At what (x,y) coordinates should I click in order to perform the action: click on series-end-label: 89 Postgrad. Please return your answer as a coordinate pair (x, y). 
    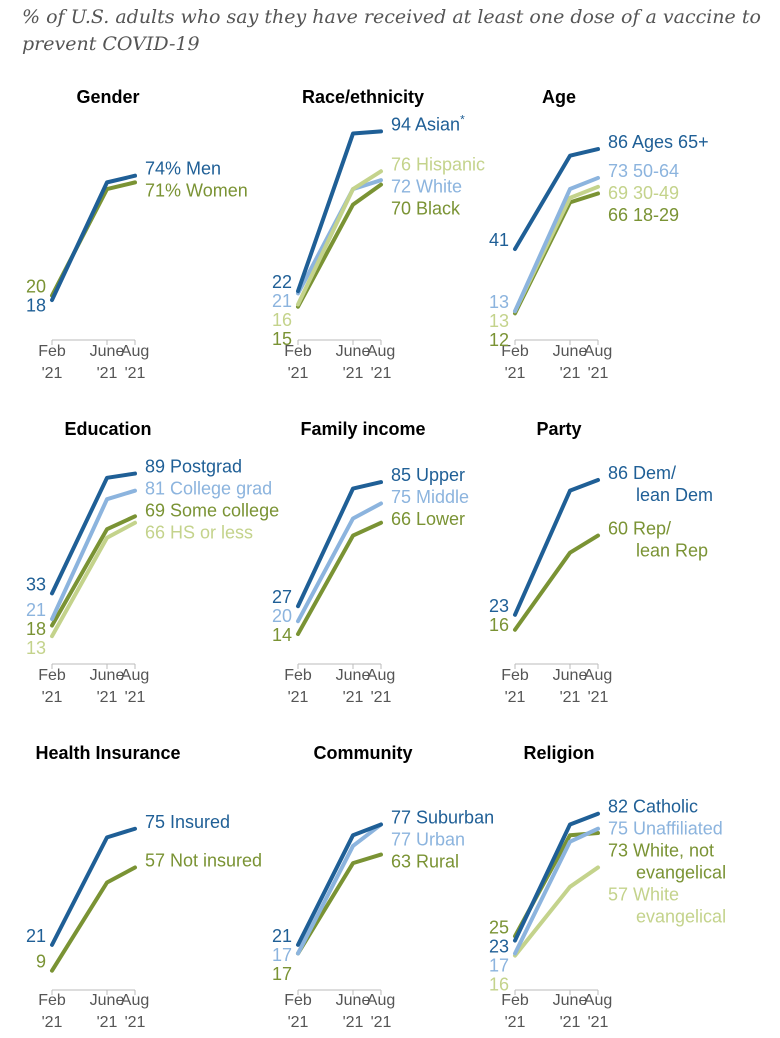
    Looking at the image, I should click on (193, 467).